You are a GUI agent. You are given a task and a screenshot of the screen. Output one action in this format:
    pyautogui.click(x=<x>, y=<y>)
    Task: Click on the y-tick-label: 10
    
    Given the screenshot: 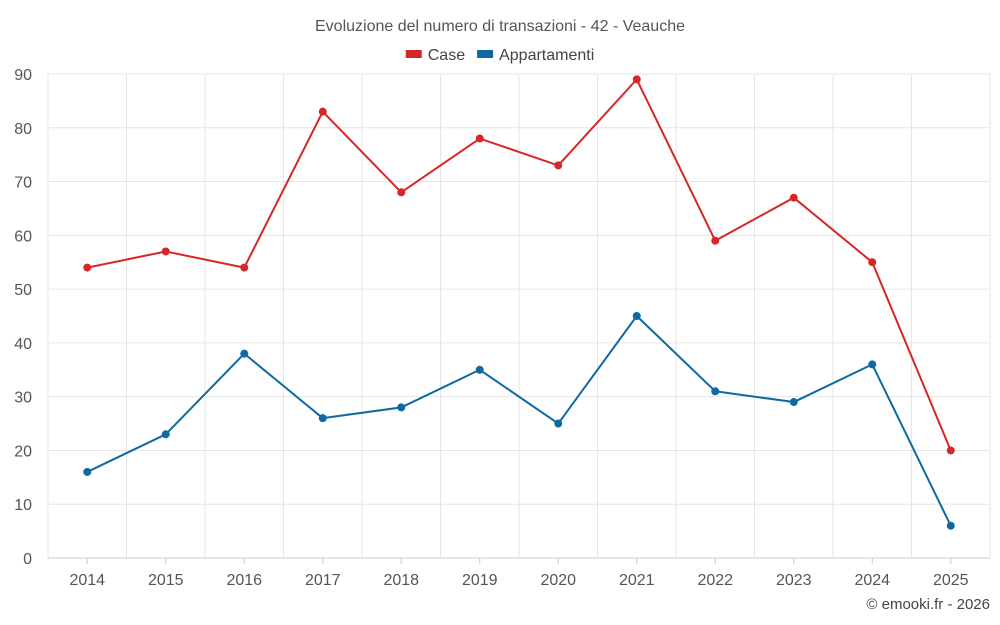 What is the action you would take?
    pyautogui.click(x=23, y=505)
    